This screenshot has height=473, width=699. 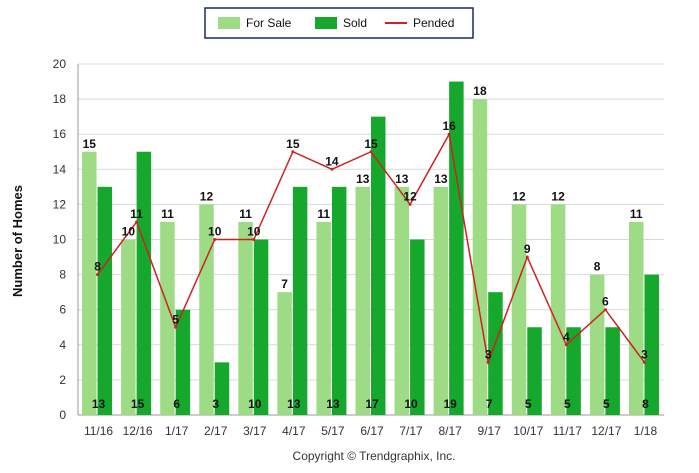 I want to click on x-tick-label: 9/17, so click(x=490, y=431).